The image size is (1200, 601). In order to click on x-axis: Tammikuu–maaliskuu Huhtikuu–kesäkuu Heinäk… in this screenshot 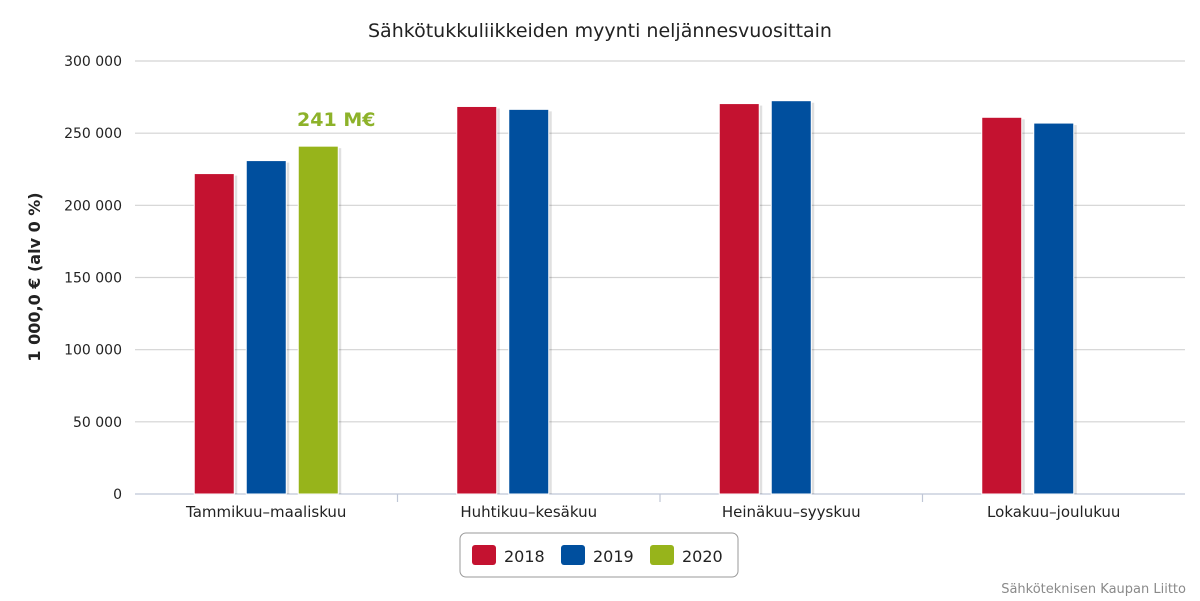, I will do `click(652, 507)`.